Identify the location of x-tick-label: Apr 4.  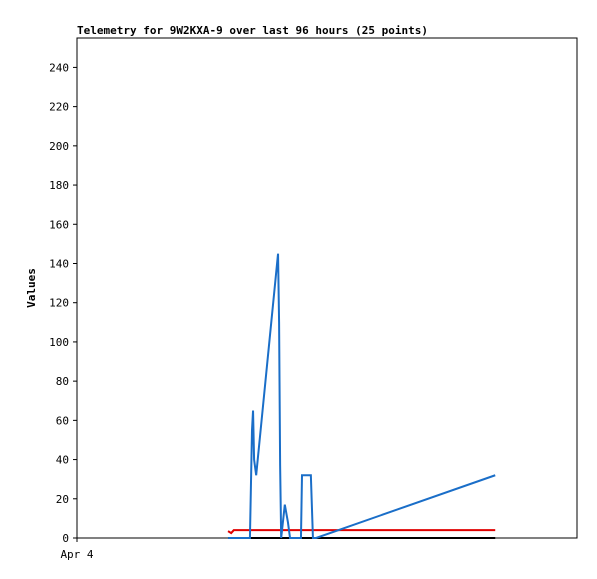
(76, 554).